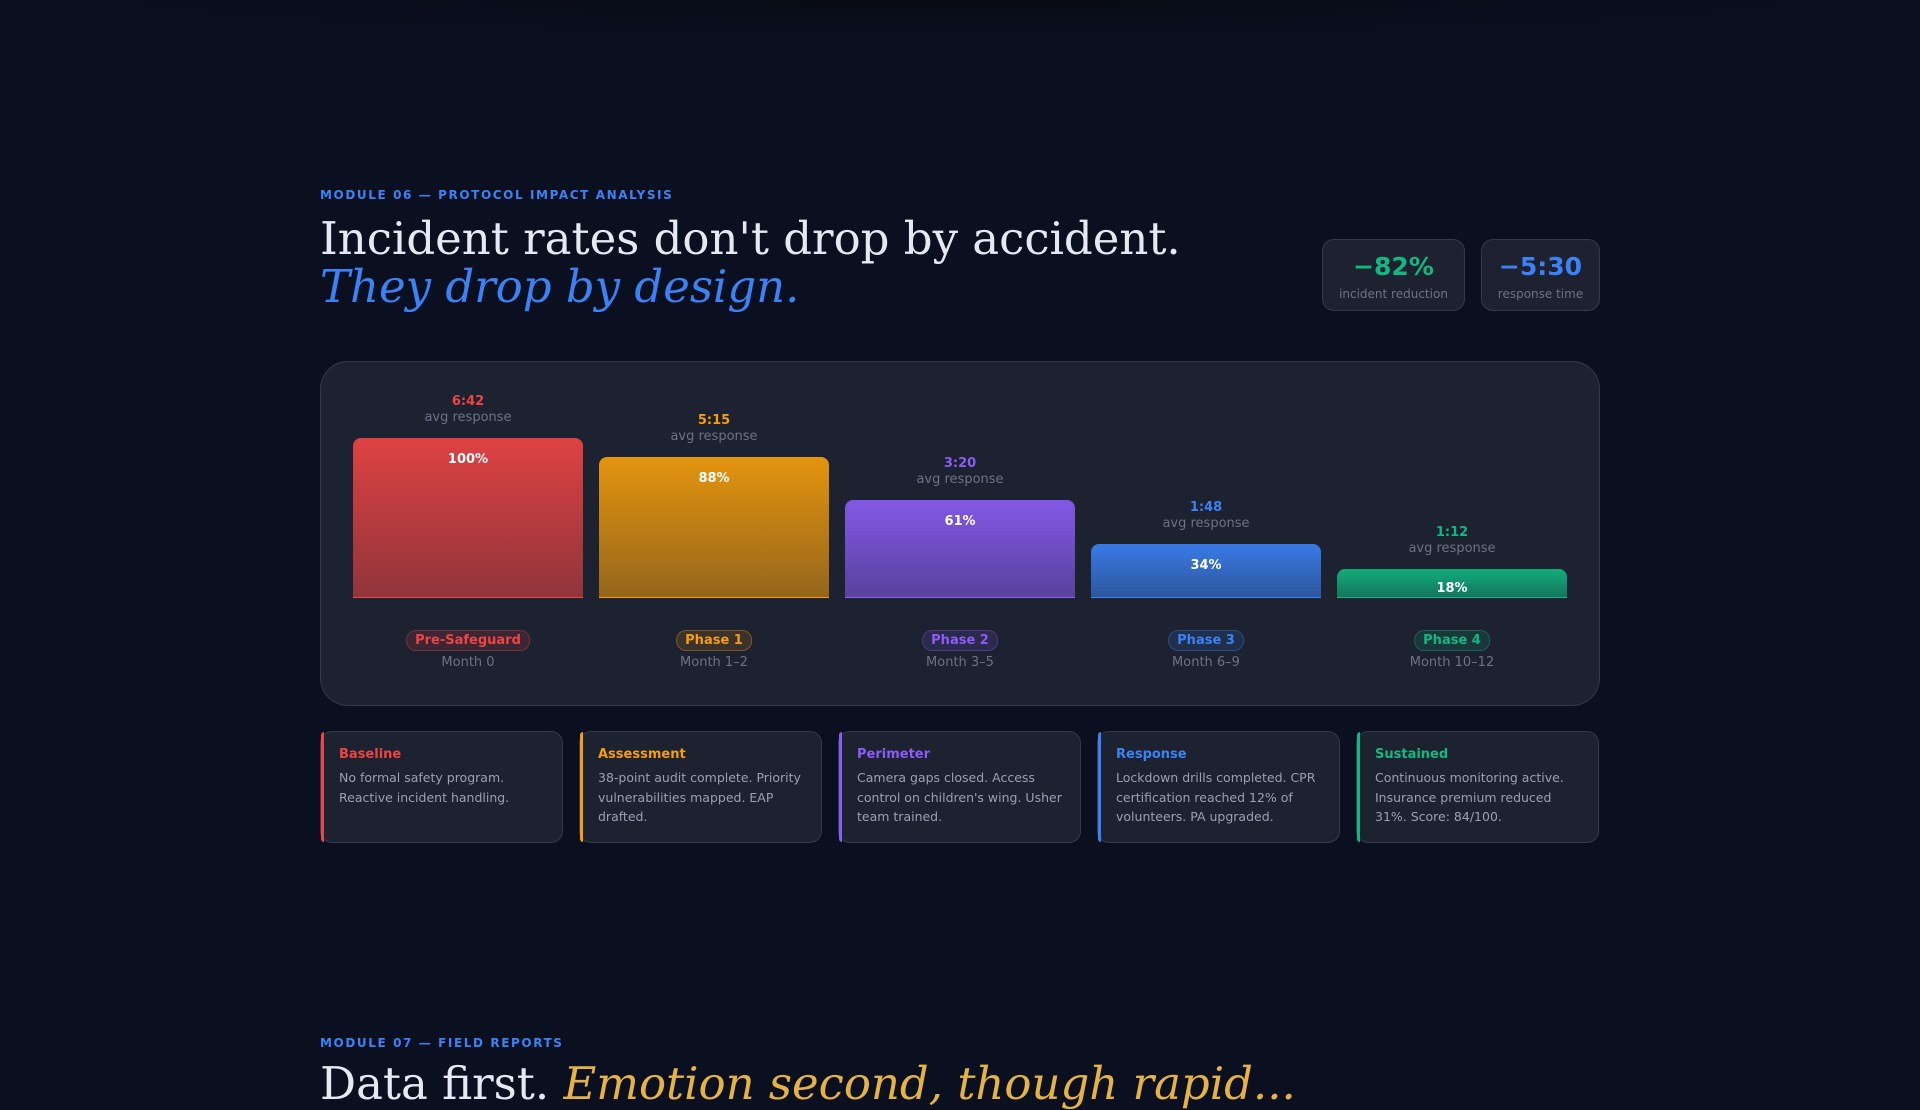 The height and width of the screenshot is (1110, 1920). Describe the element at coordinates (714, 421) in the screenshot. I see `avg-response-value: 5:15` at that location.